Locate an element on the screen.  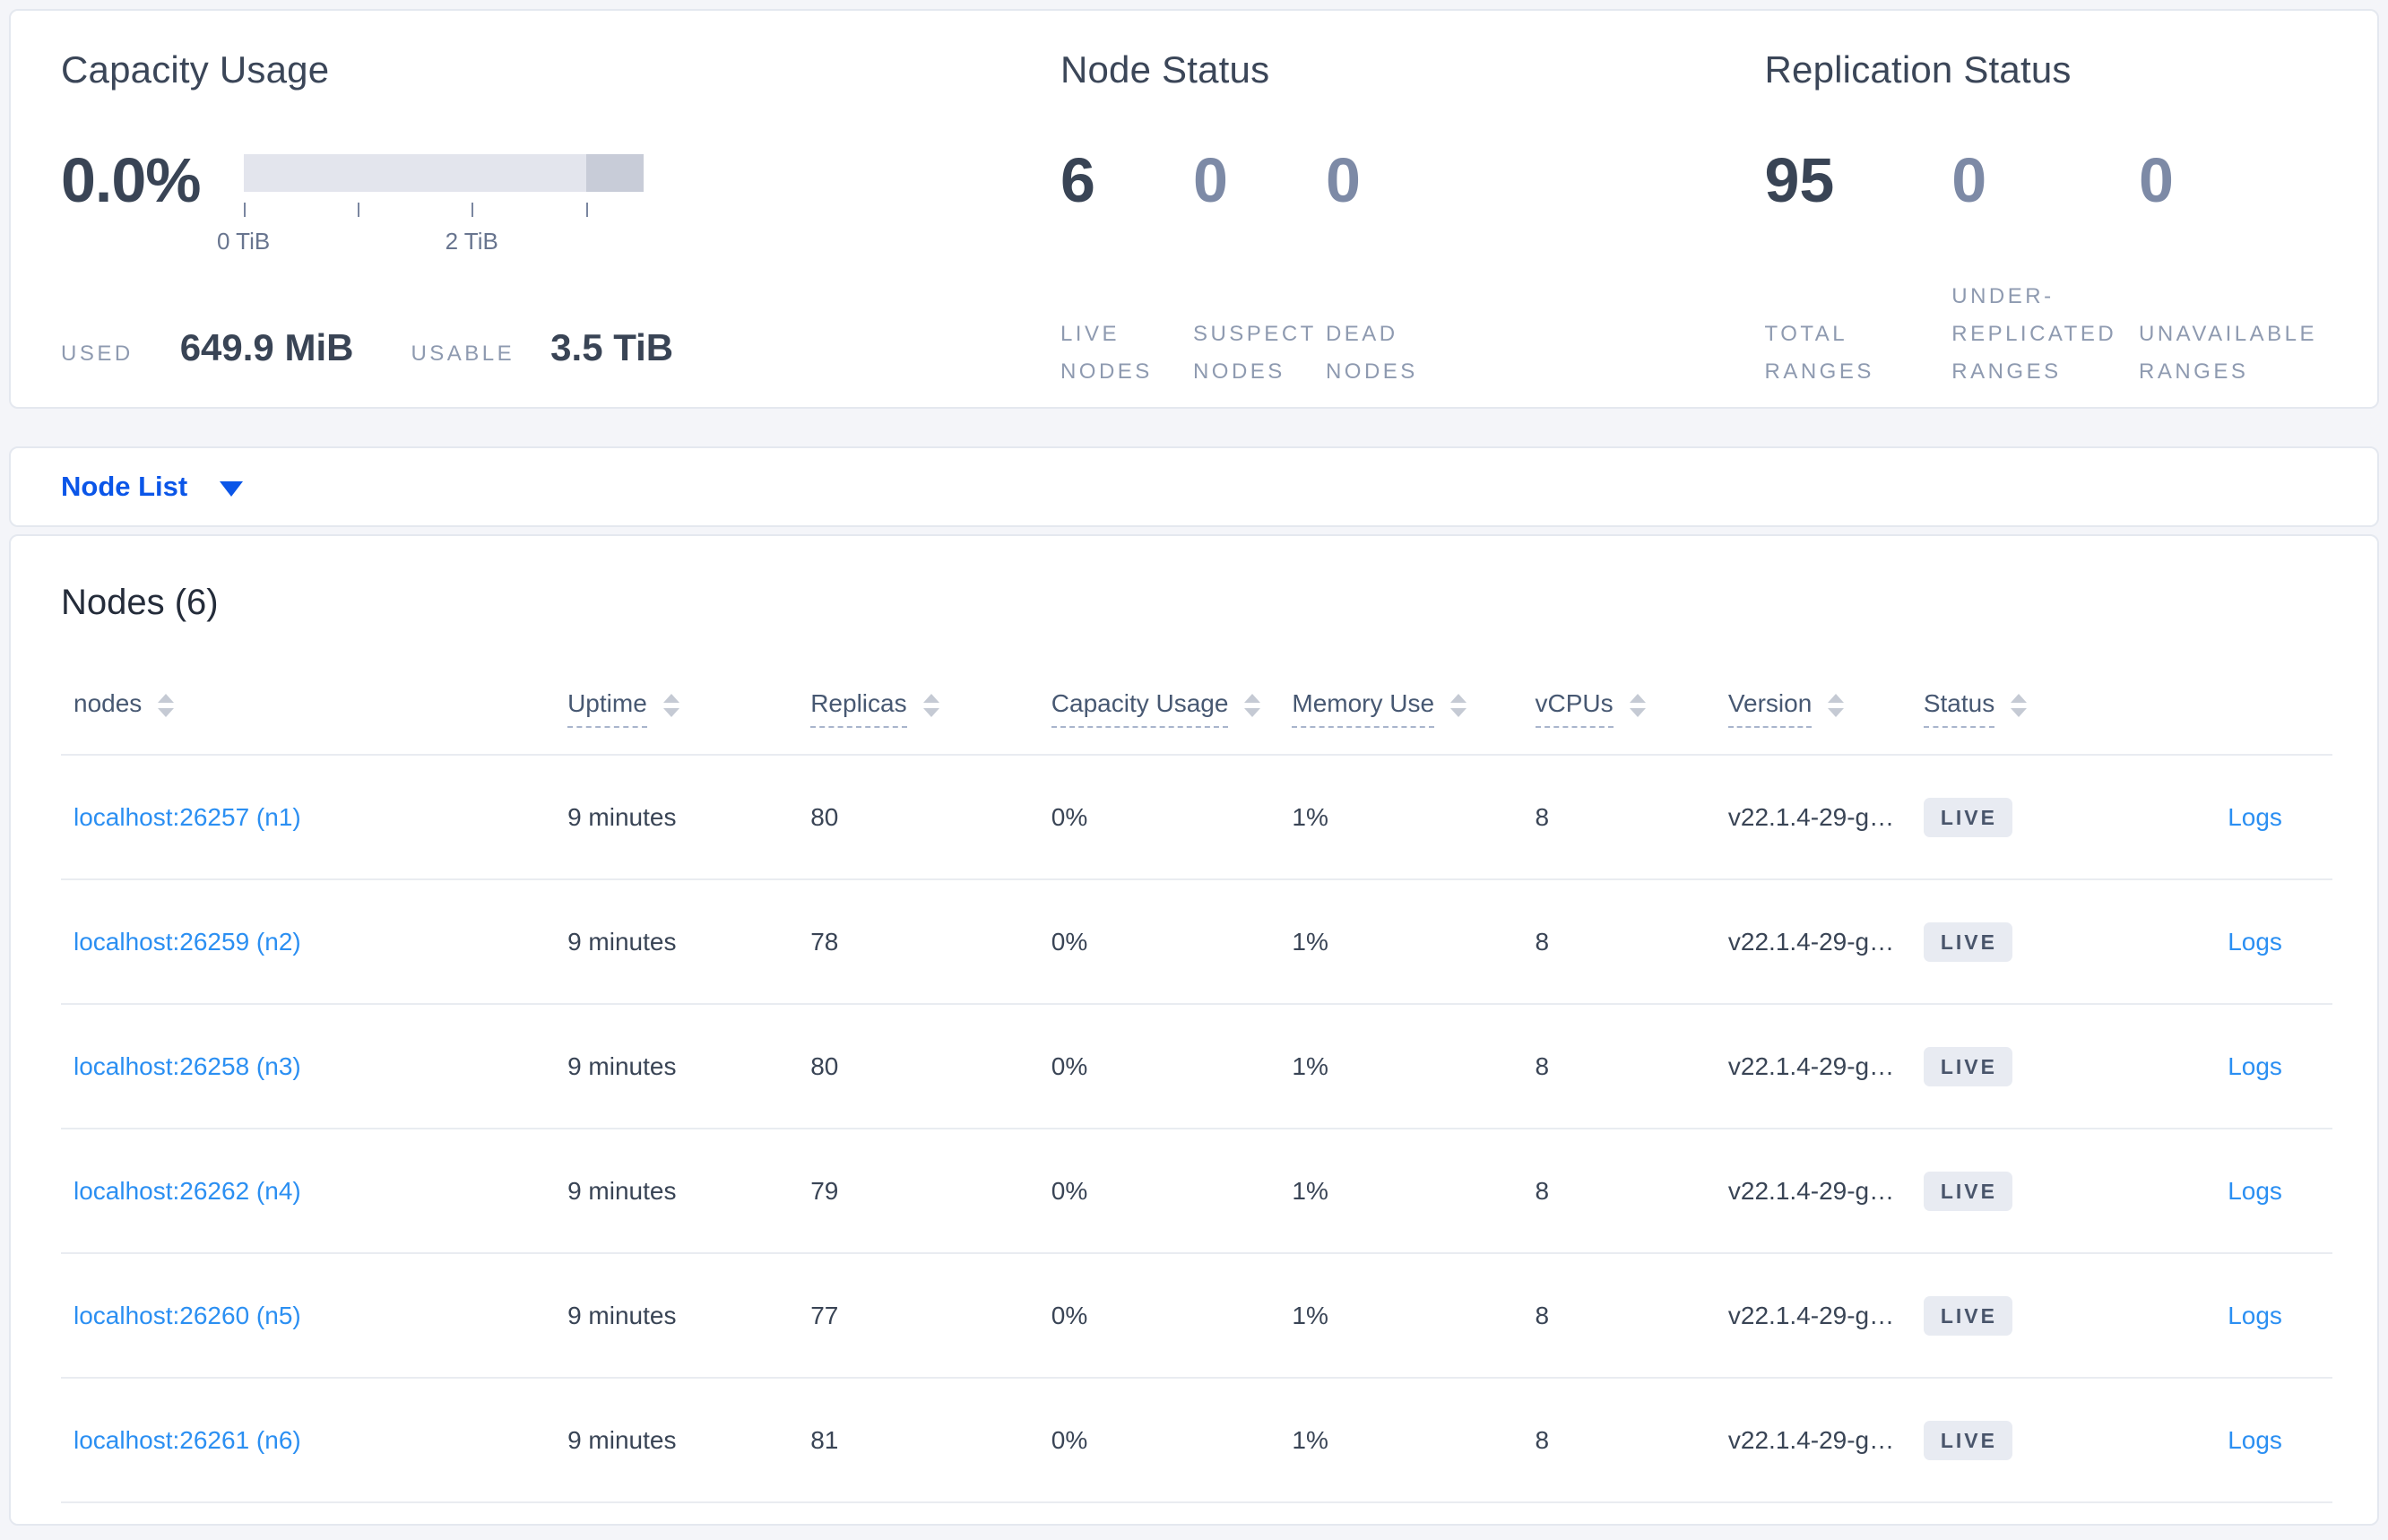
column-header-label: nodes is located at coordinates (108, 702).